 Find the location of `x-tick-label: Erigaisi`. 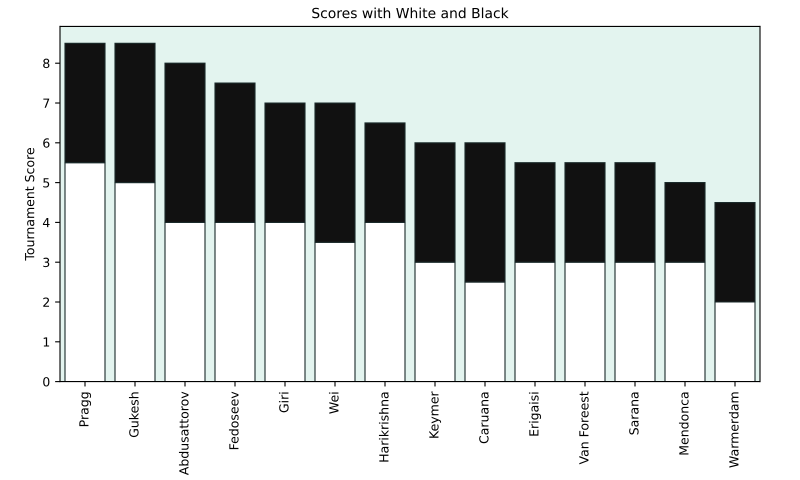

x-tick-label: Erigaisi is located at coordinates (535, 414).